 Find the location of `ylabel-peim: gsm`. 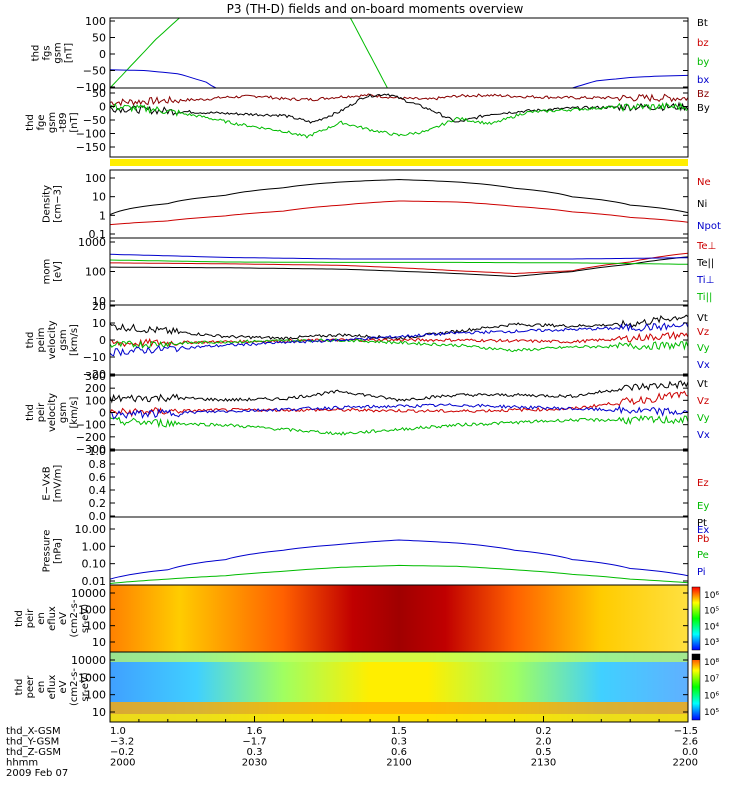

ylabel-peim: gsm is located at coordinates (63, 339).